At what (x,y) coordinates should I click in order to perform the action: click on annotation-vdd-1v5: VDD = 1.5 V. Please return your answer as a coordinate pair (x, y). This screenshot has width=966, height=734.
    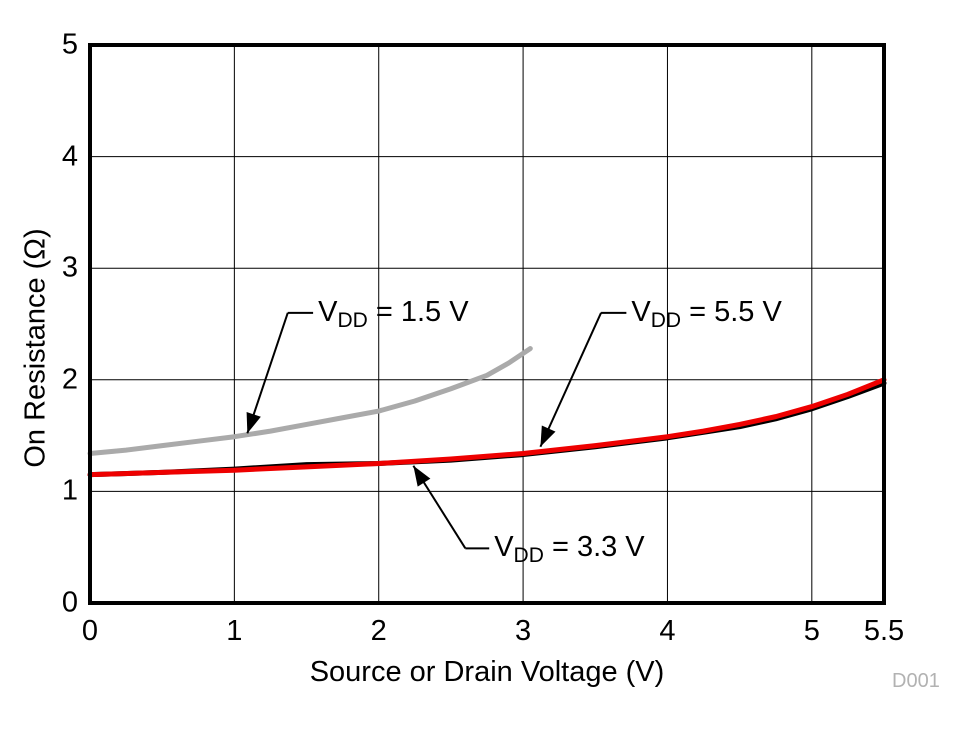
    Looking at the image, I should click on (393, 313).